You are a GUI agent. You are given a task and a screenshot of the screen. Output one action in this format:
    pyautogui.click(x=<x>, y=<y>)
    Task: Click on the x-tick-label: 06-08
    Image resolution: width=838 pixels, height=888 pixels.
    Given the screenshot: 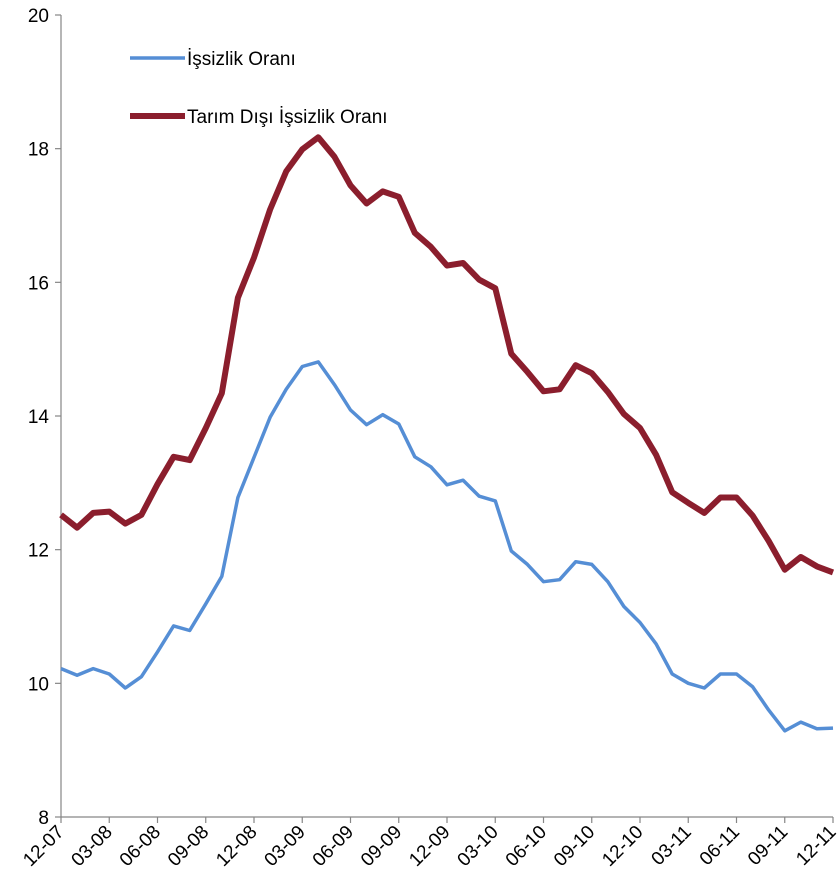 What is the action you would take?
    pyautogui.click(x=140, y=846)
    